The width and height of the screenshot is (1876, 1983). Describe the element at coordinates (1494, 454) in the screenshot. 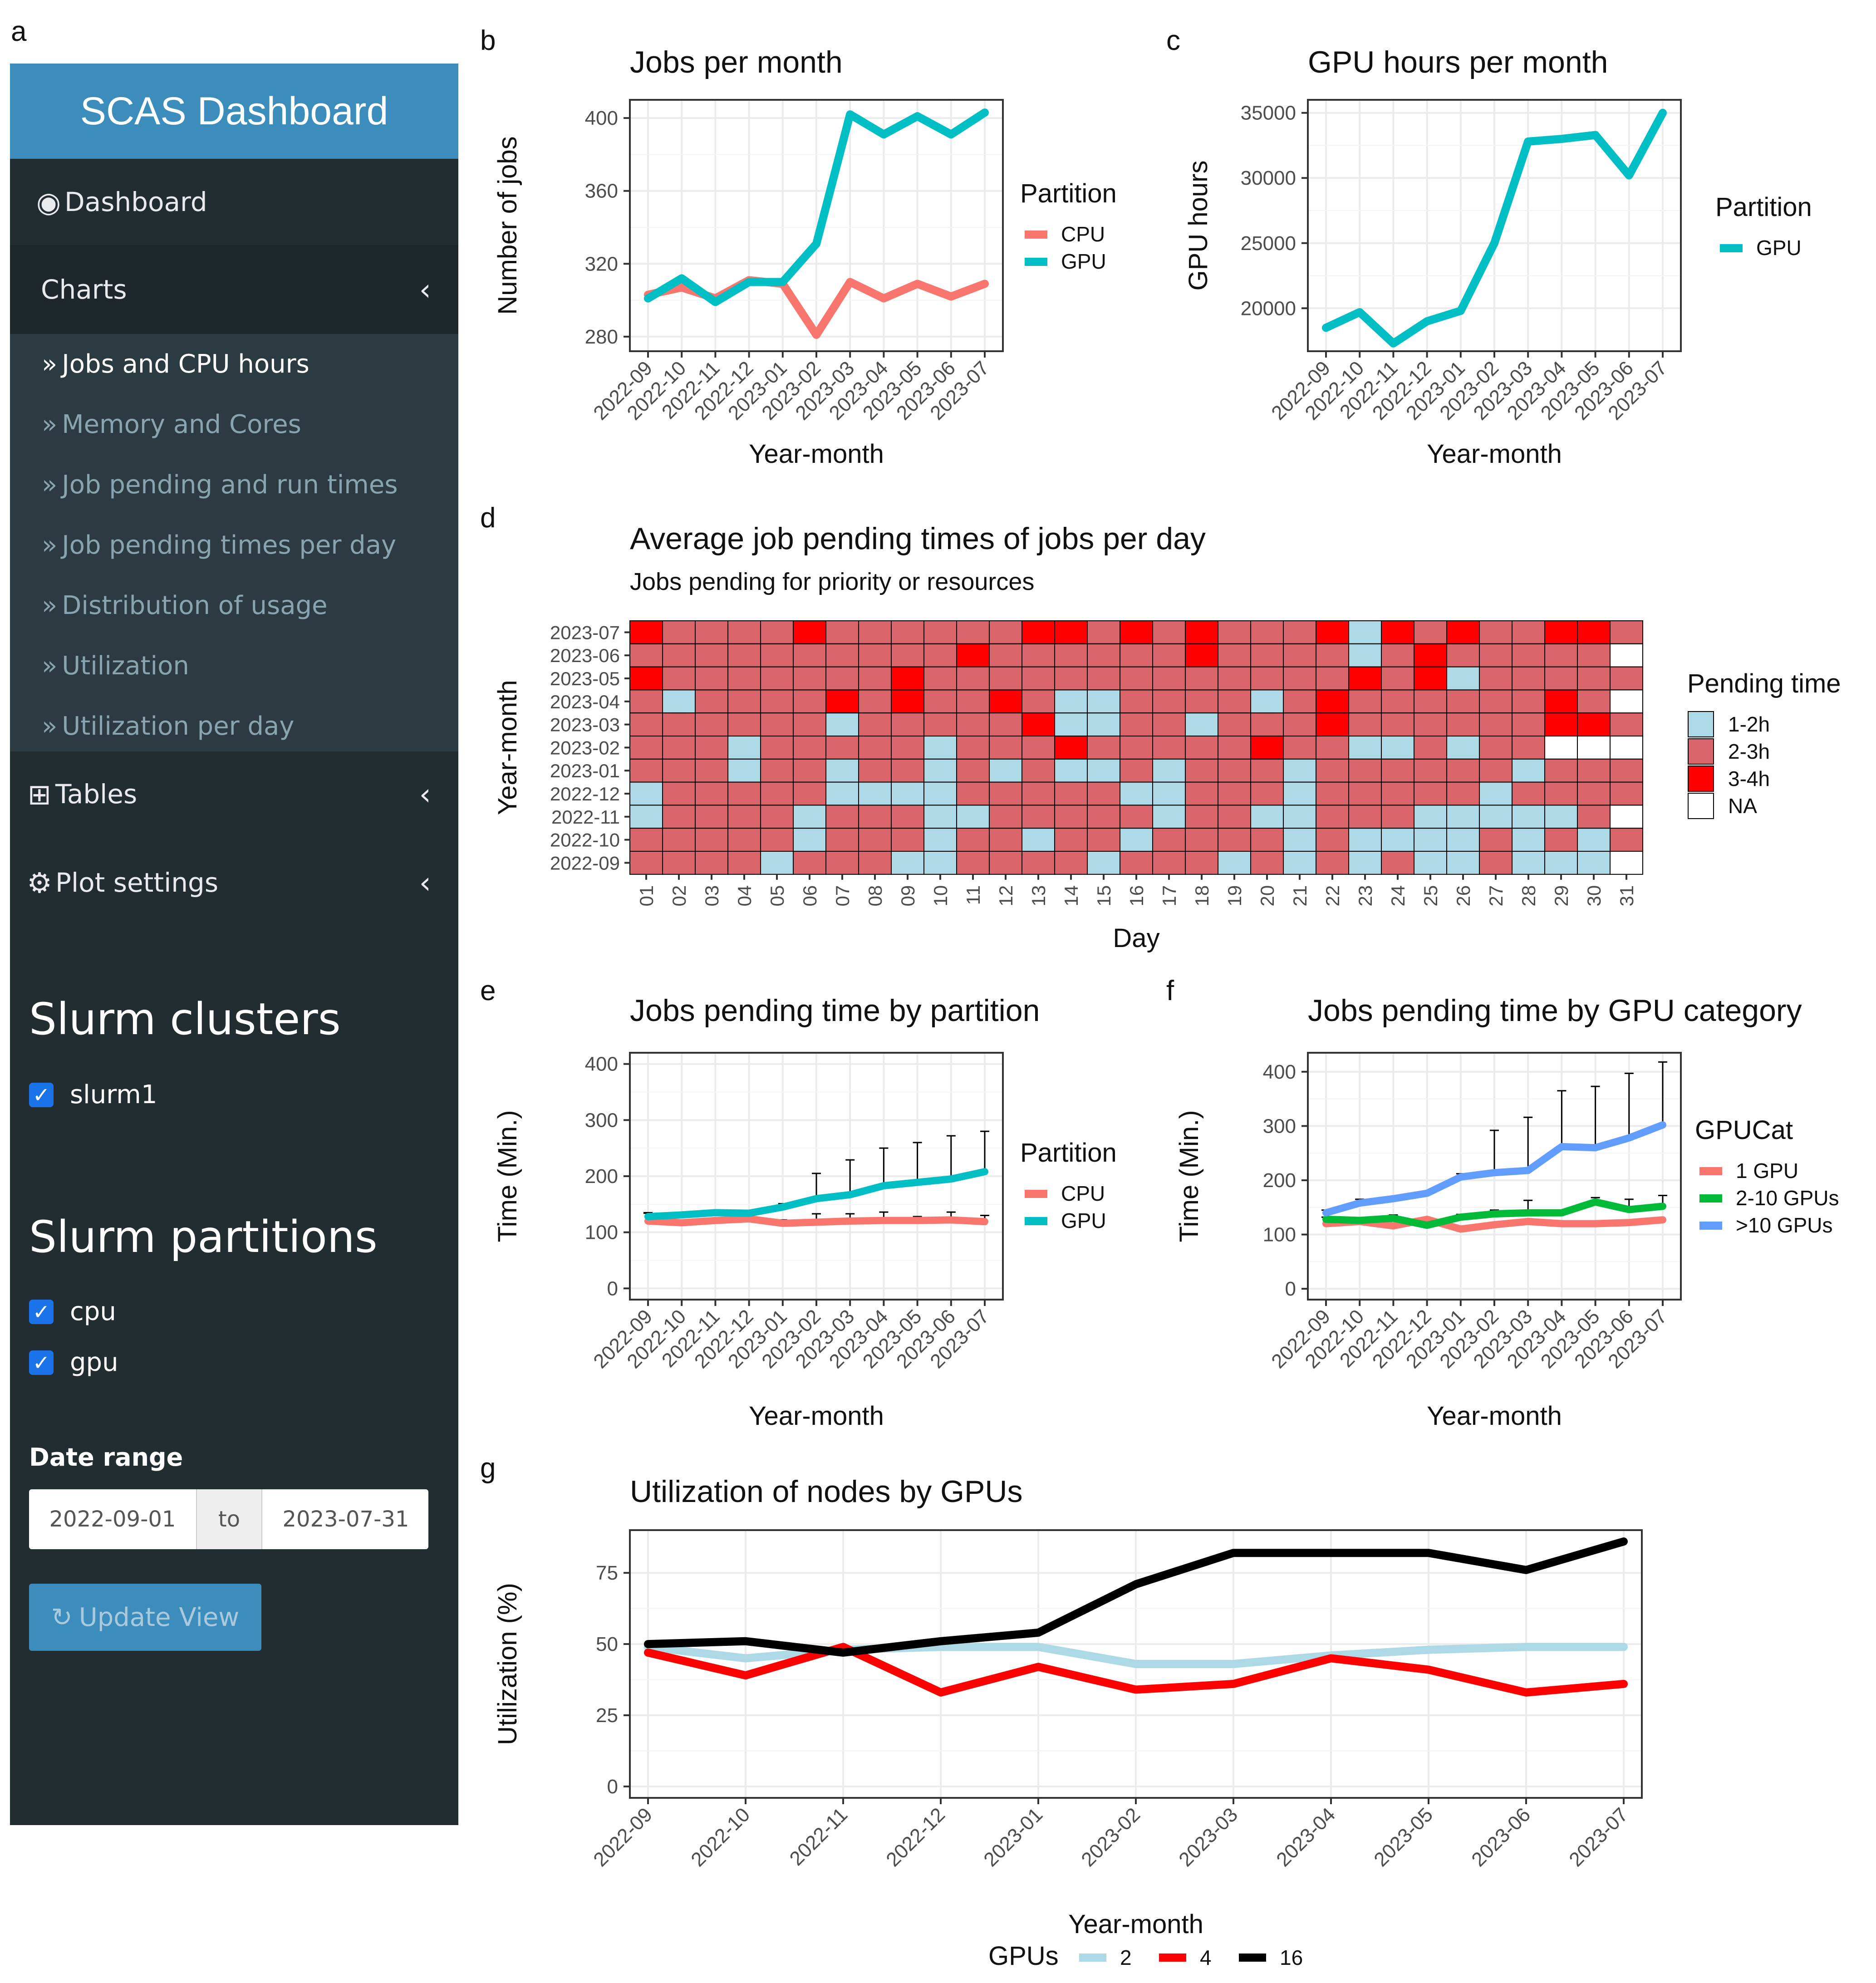

I see `x-axis-title: Year-month` at that location.